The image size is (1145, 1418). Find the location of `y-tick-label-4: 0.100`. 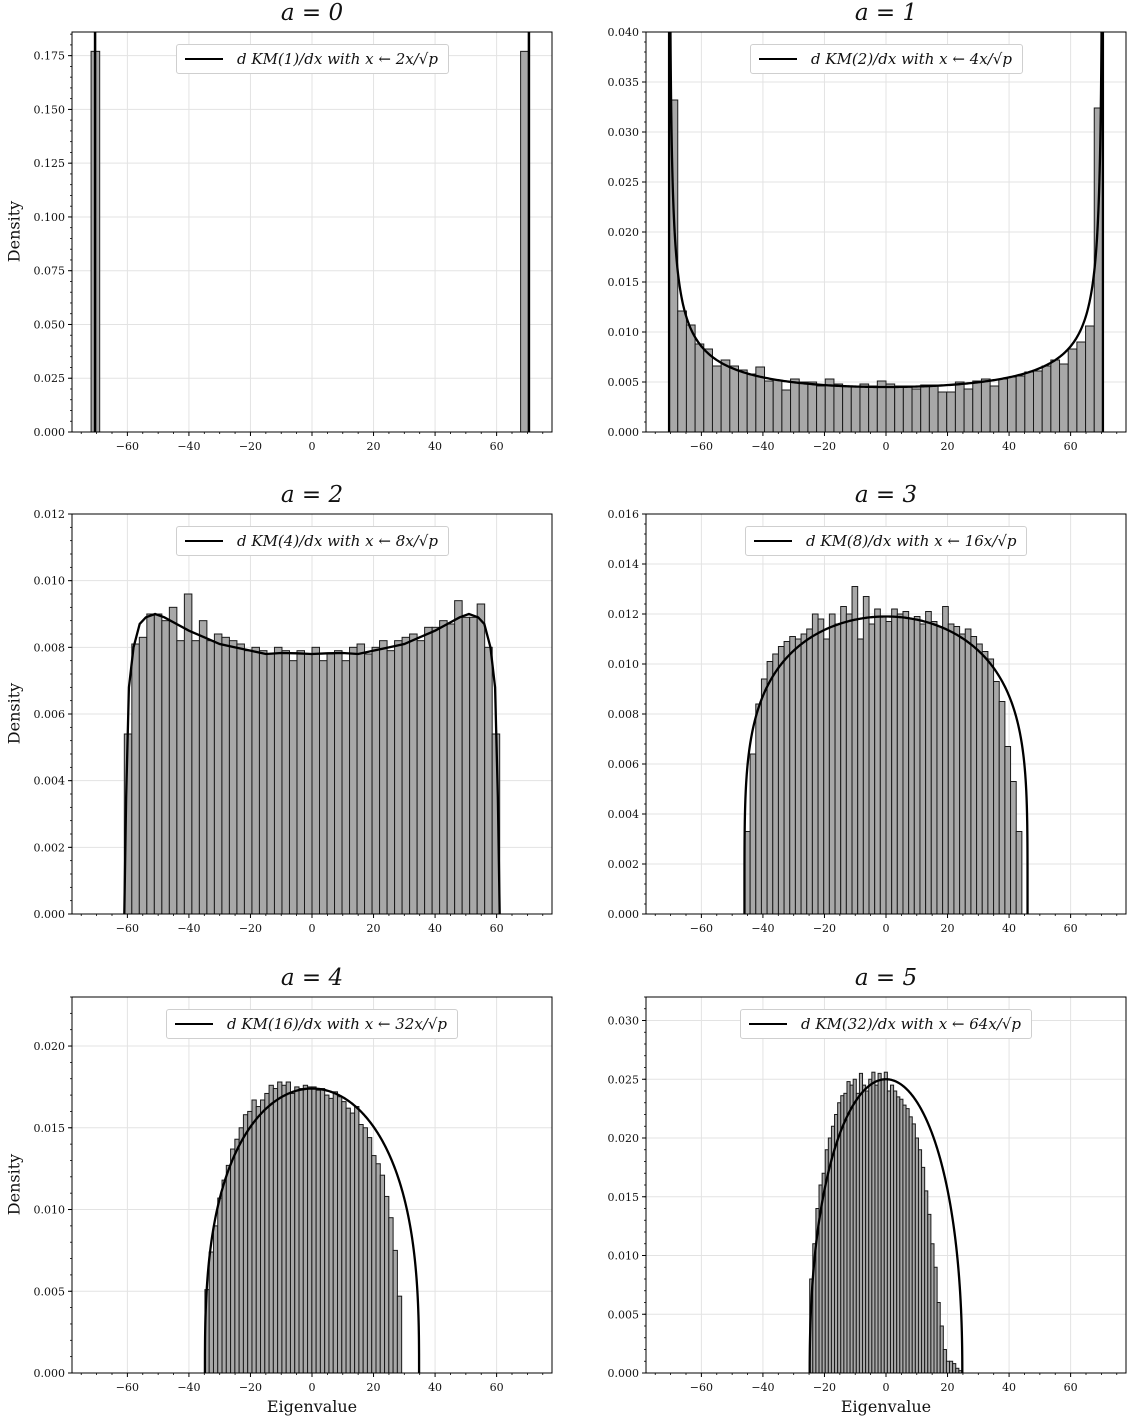

y-tick-label-4: 0.100 is located at coordinates (50, 217).